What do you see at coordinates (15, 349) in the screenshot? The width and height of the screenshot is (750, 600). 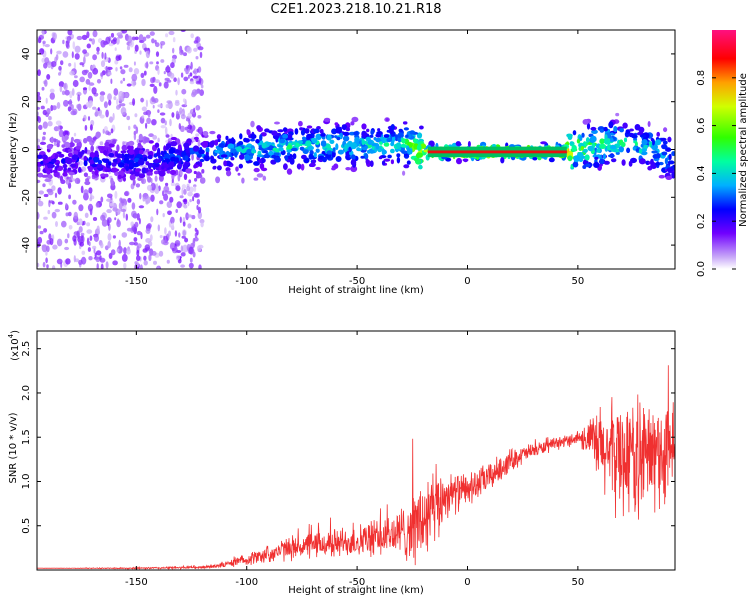 I see `snr-multiplier-base: (x10` at bounding box center [15, 349].